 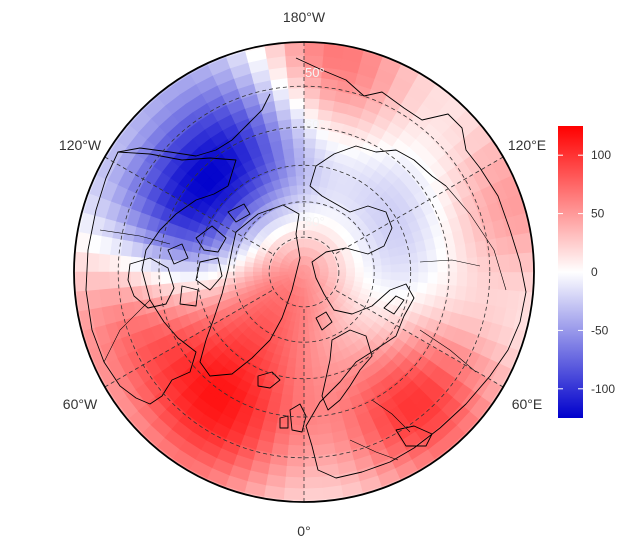 What do you see at coordinates (324, 321) in the screenshot?
I see `svalbard-coast` at bounding box center [324, 321].